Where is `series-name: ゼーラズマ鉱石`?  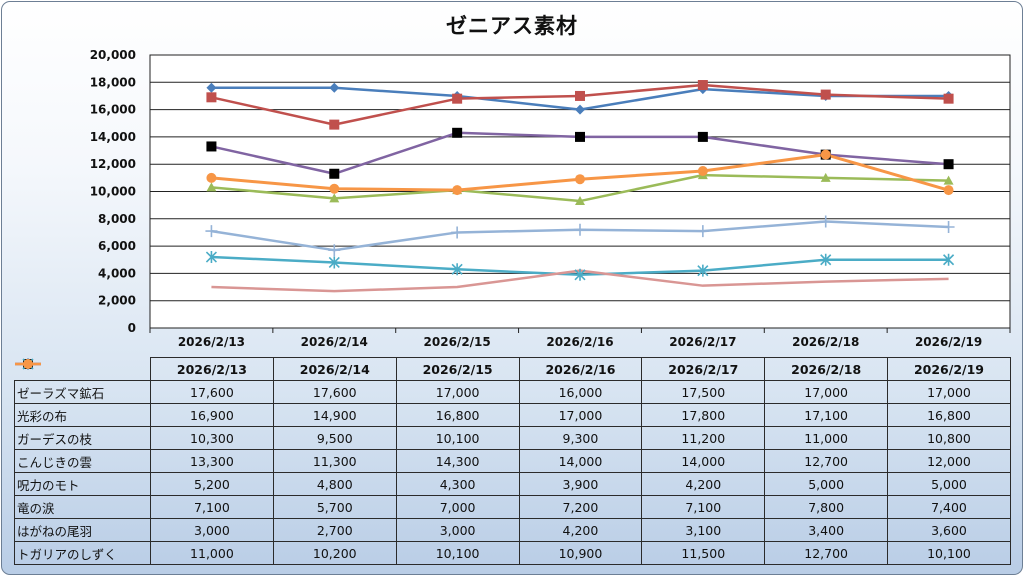
series-name: ゼーラズマ鉱石 is located at coordinates (61, 393).